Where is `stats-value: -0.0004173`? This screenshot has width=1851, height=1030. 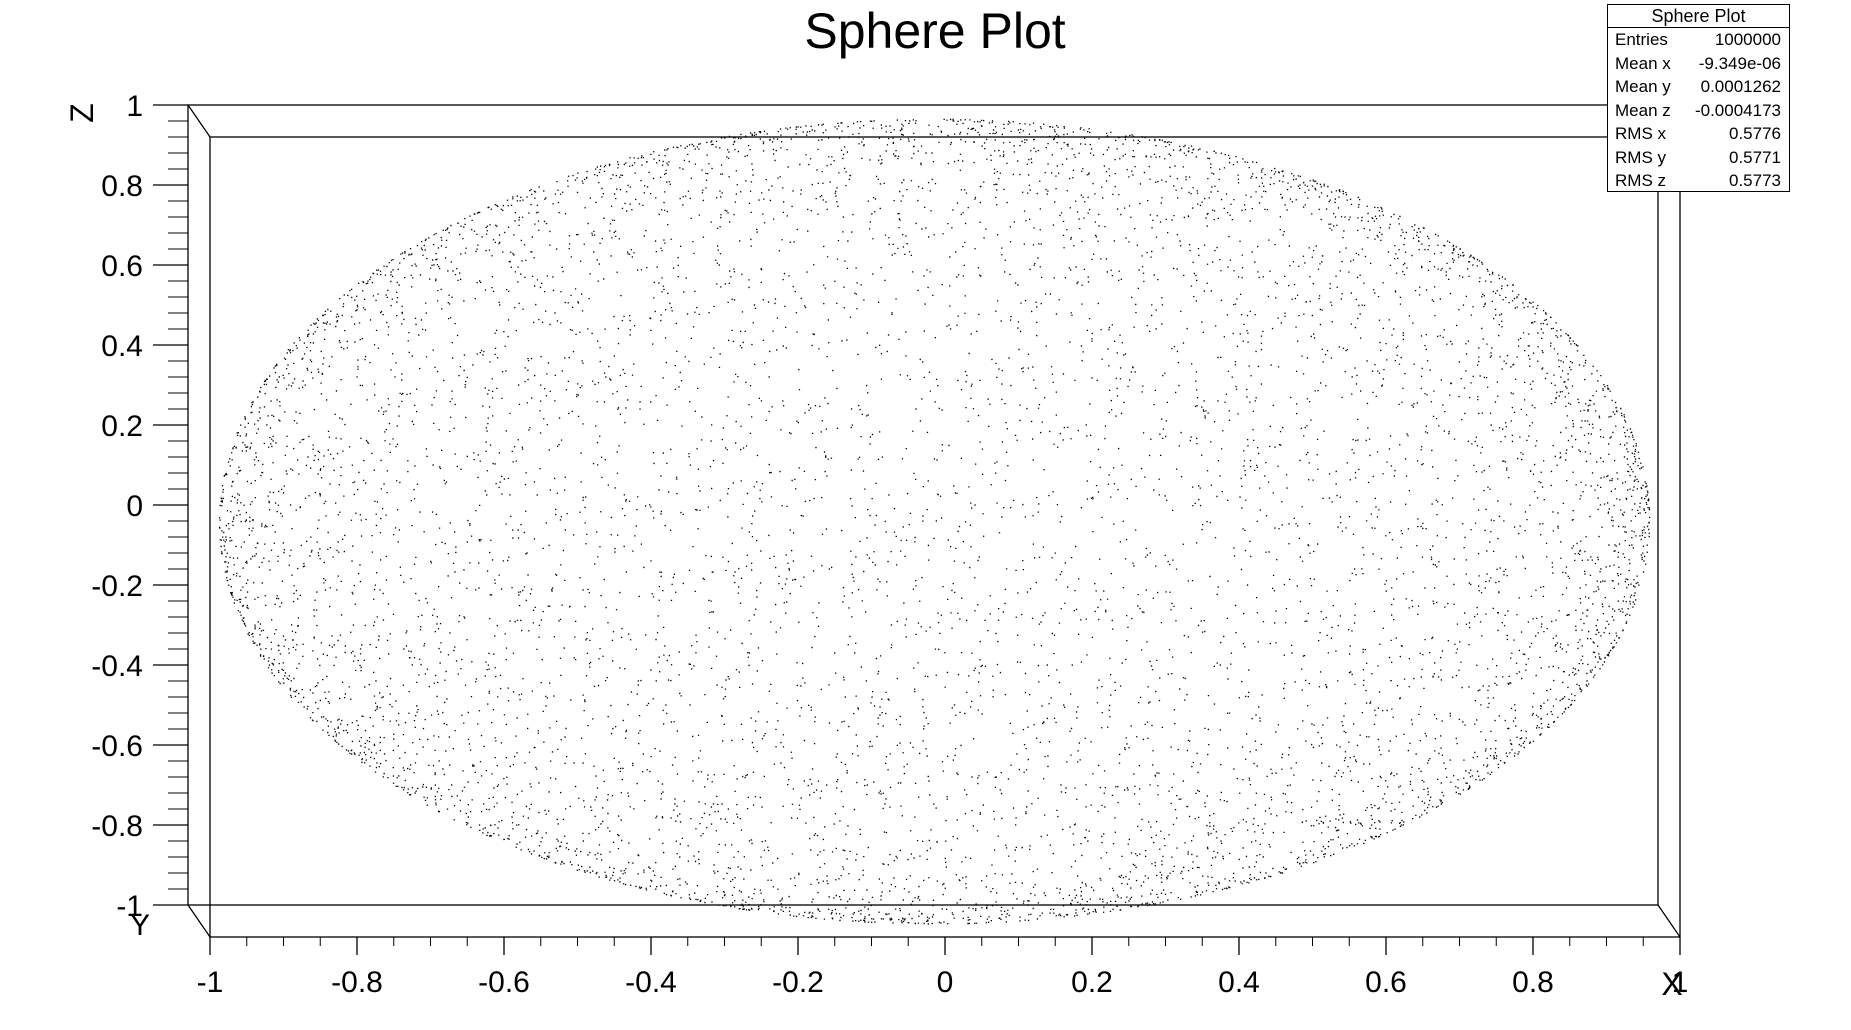
stats-value: -0.0004173 is located at coordinates (1737, 110).